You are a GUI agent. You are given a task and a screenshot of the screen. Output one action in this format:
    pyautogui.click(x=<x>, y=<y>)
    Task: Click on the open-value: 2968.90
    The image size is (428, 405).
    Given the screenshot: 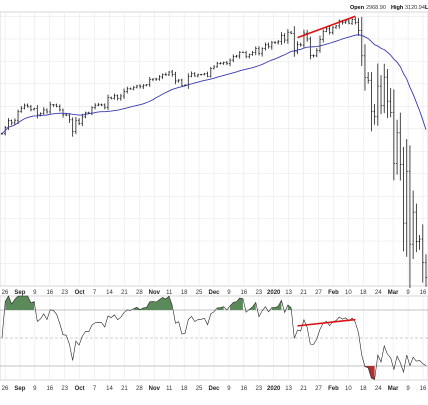 What is the action you would take?
    pyautogui.click(x=376, y=8)
    